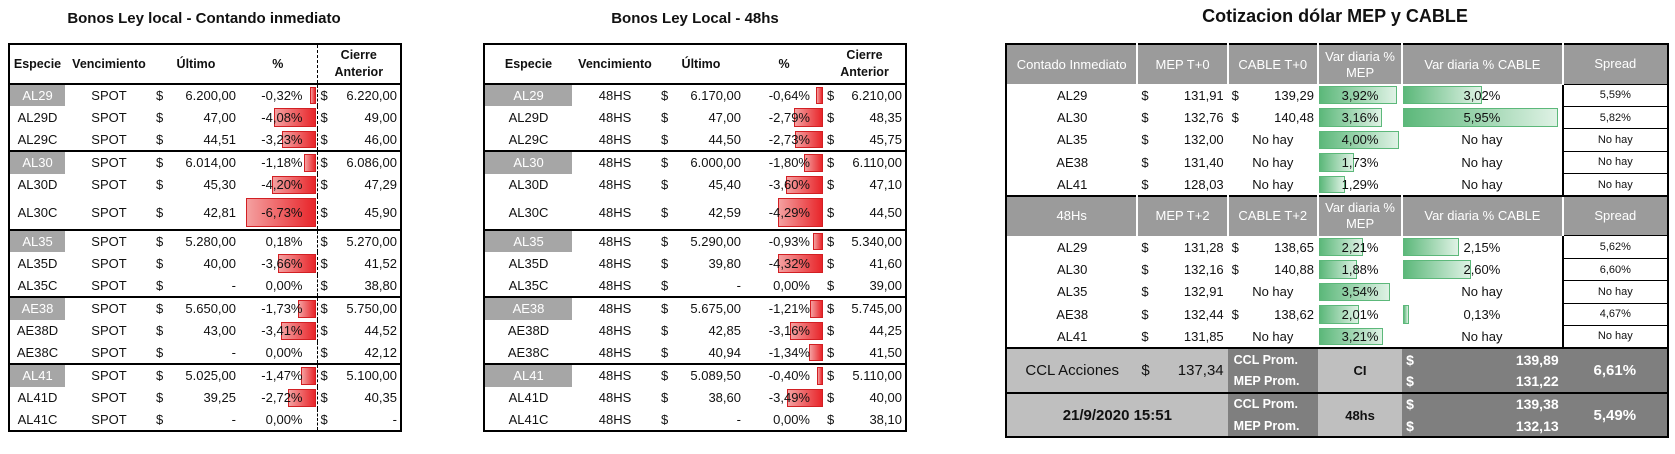 The width and height of the screenshot is (1675, 454). Describe the element at coordinates (791, 285) in the screenshot. I see `pct-cell: 0,00%` at that location.